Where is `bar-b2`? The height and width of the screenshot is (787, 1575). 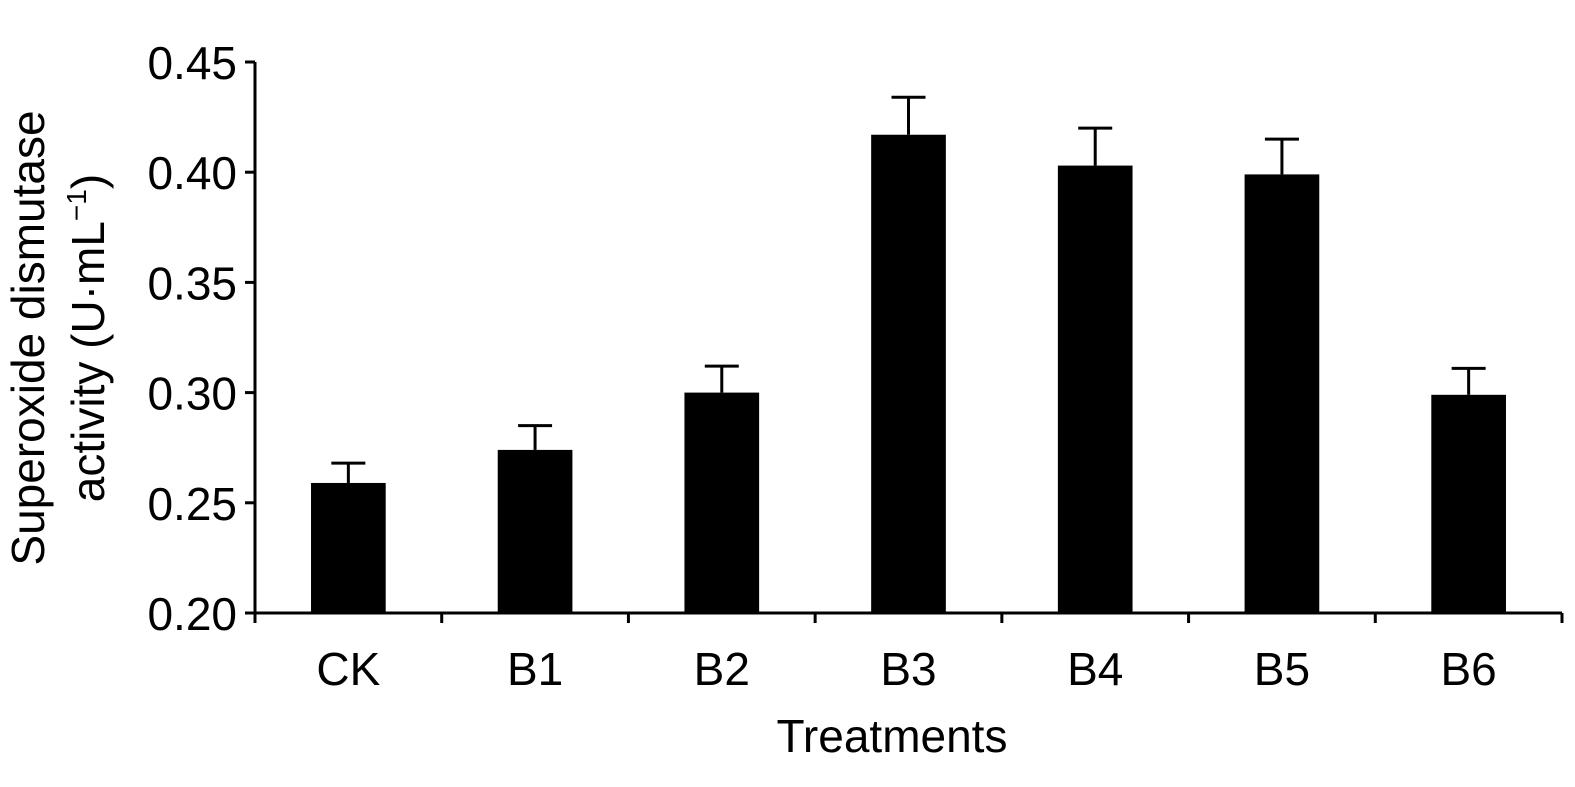 bar-b2 is located at coordinates (722, 502).